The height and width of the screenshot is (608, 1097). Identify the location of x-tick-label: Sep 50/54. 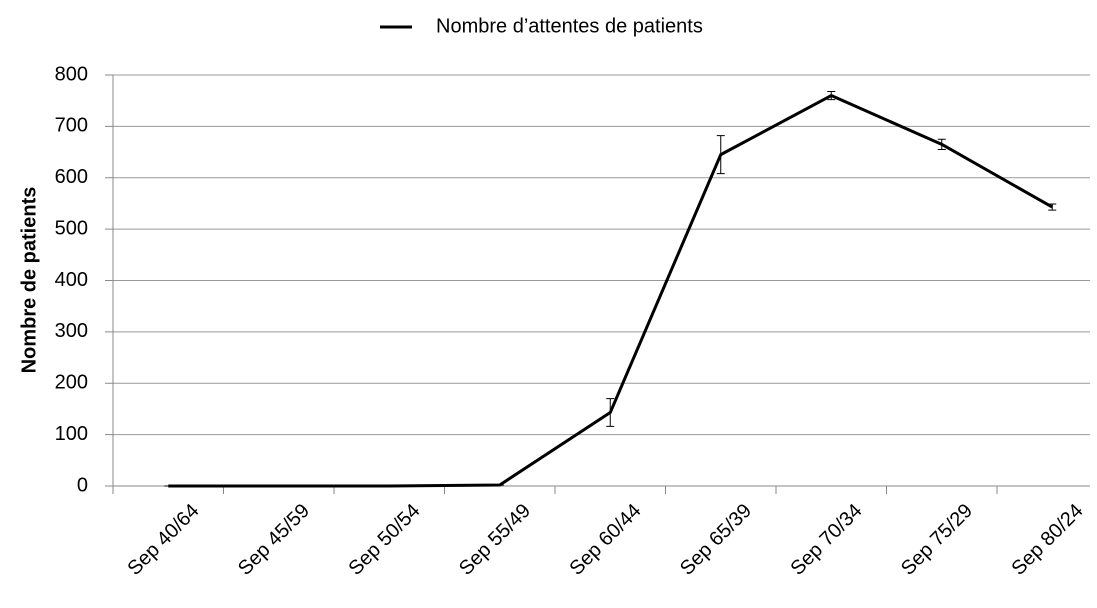
(384, 540).